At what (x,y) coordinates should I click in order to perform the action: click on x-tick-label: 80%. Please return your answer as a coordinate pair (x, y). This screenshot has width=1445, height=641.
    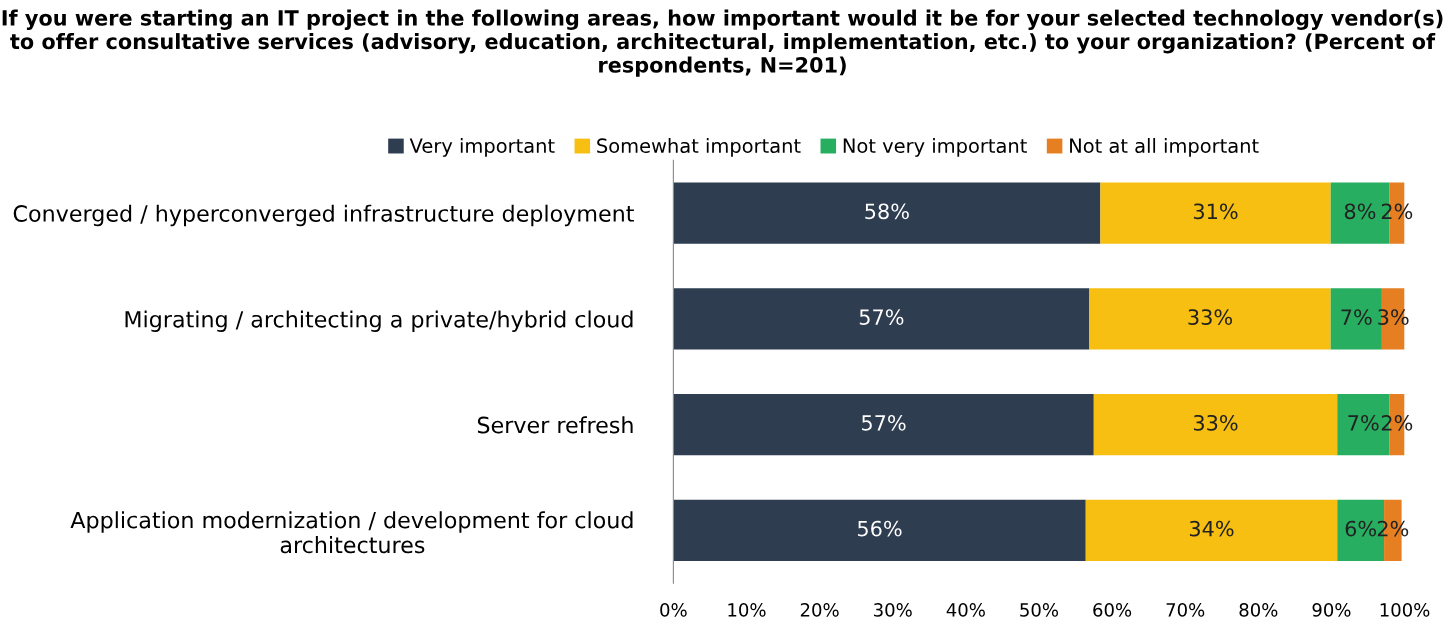
    Looking at the image, I should click on (1258, 610).